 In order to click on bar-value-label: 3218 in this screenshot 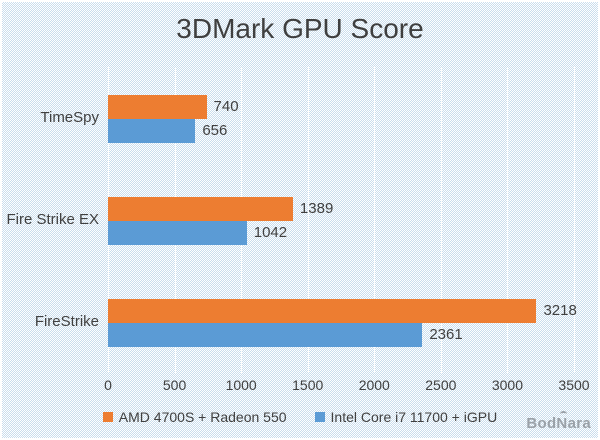, I will do `click(560, 310)`.